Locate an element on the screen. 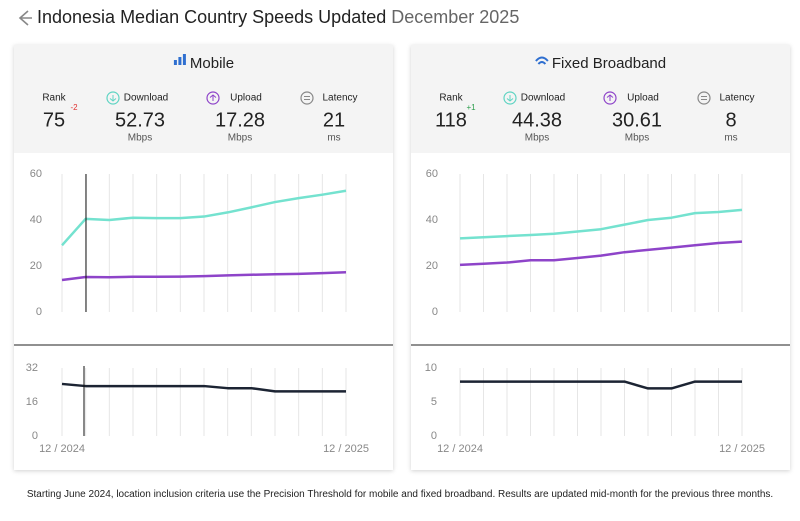 The image size is (800, 521). stat-value: 30.61 is located at coordinates (637, 120).